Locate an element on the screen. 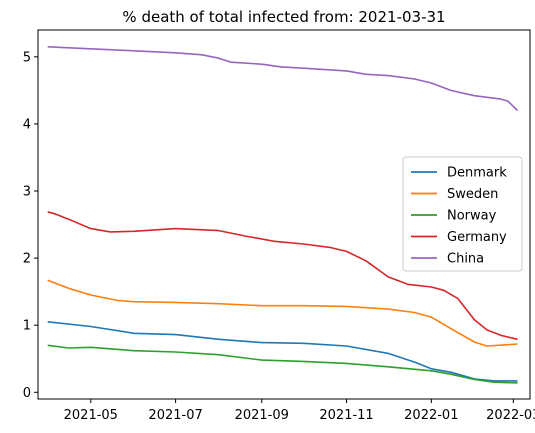  series-line-denmark is located at coordinates (282, 351).